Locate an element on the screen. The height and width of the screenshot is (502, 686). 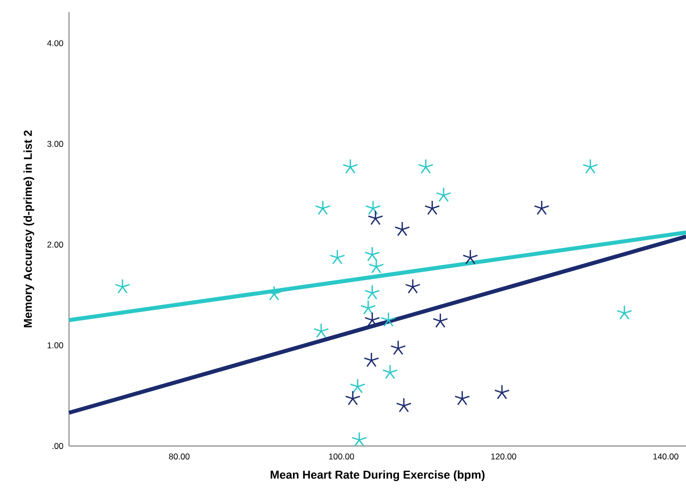
x-tick-label: 120.00 is located at coordinates (503, 457).